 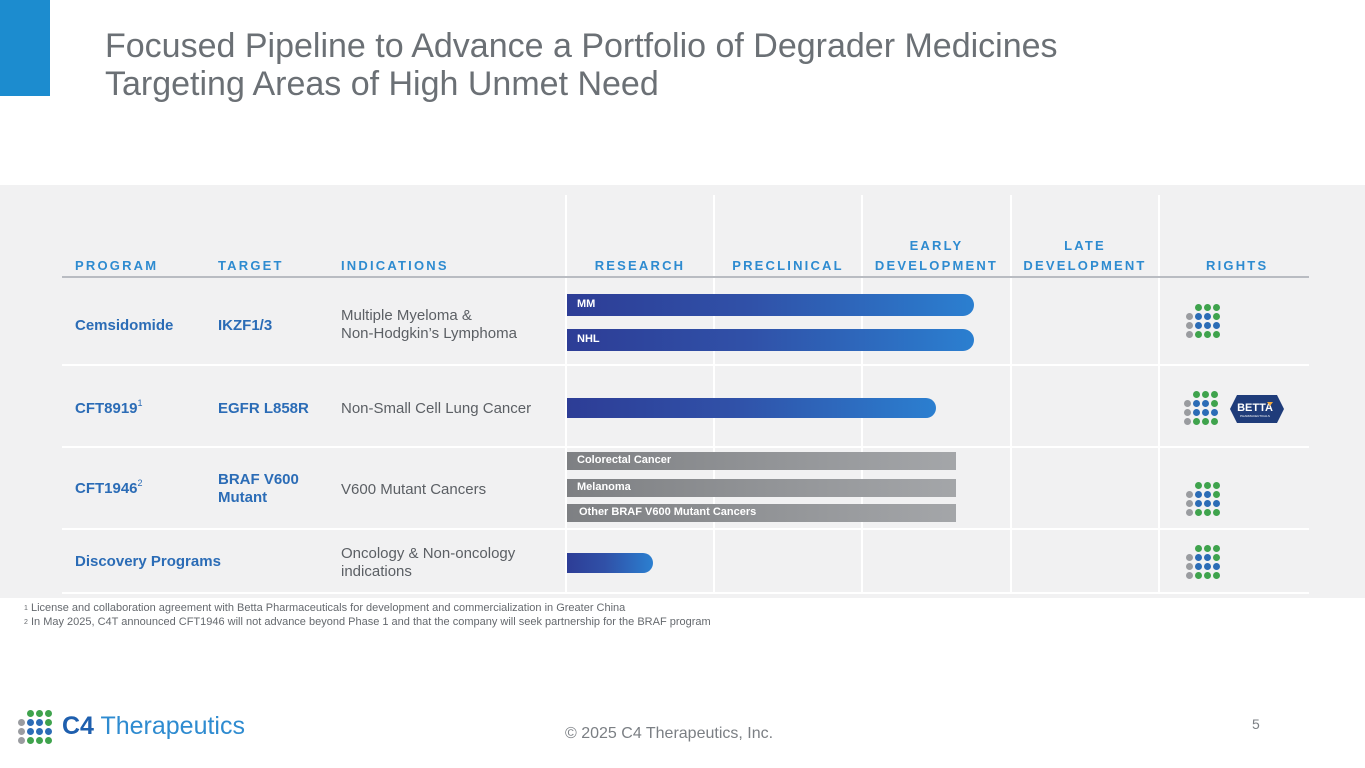 I want to click on header-late-development: LATE DEVELOPMENT, so click(x=1085, y=256).